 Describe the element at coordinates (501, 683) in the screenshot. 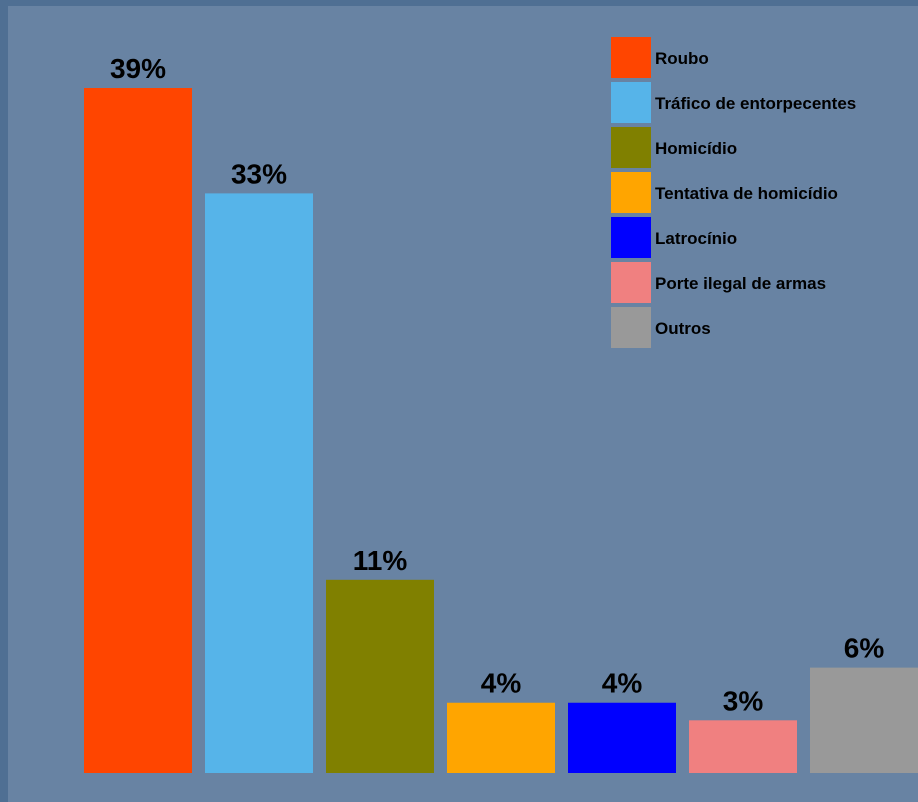

I see `bar-value-label-4: 4%` at that location.